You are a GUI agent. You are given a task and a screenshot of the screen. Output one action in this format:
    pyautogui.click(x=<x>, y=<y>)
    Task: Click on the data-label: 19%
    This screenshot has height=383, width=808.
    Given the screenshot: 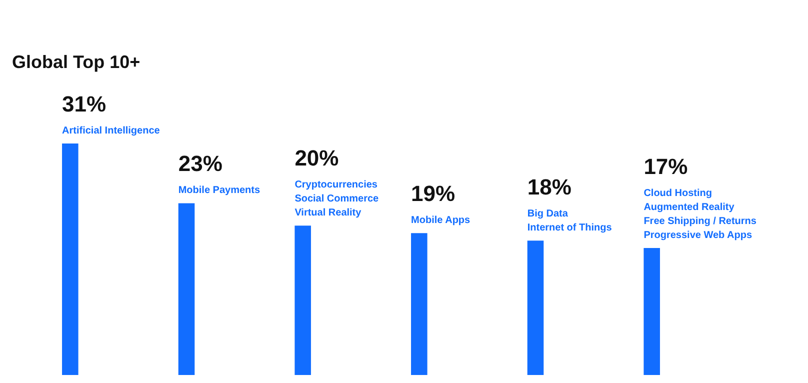 What is the action you would take?
    pyautogui.click(x=433, y=193)
    